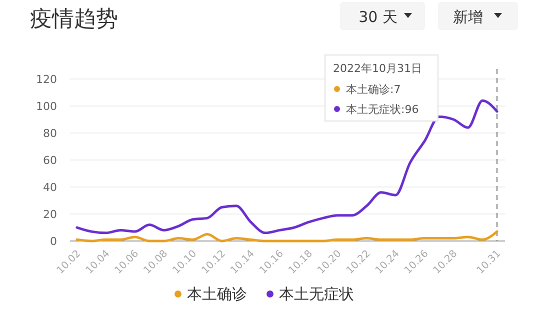 The height and width of the screenshot is (320, 540). I want to click on annotation: 本土确诊:7, so click(373, 89).